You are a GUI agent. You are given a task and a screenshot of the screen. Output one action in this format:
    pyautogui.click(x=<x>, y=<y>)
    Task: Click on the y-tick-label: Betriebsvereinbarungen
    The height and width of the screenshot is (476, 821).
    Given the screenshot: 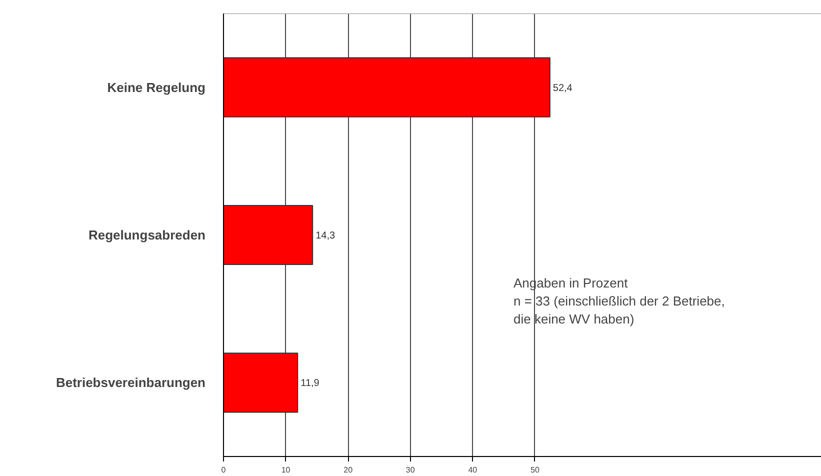 What is the action you would take?
    pyautogui.click(x=131, y=382)
    